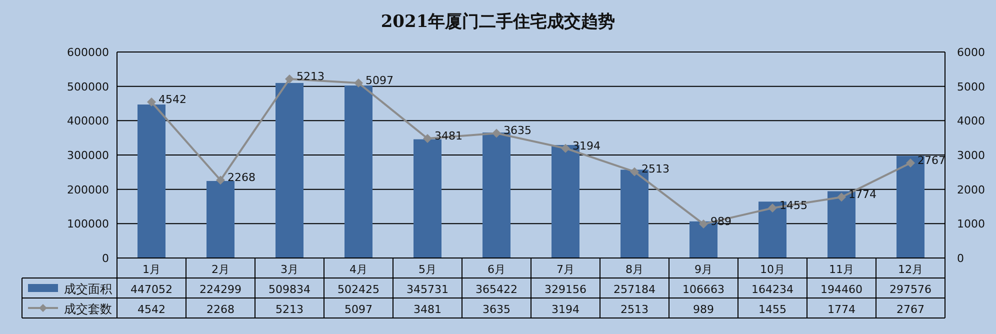 The width and height of the screenshot is (996, 334). Describe the element at coordinates (289, 289) in the screenshot. I see `data-label: 509834` at that location.